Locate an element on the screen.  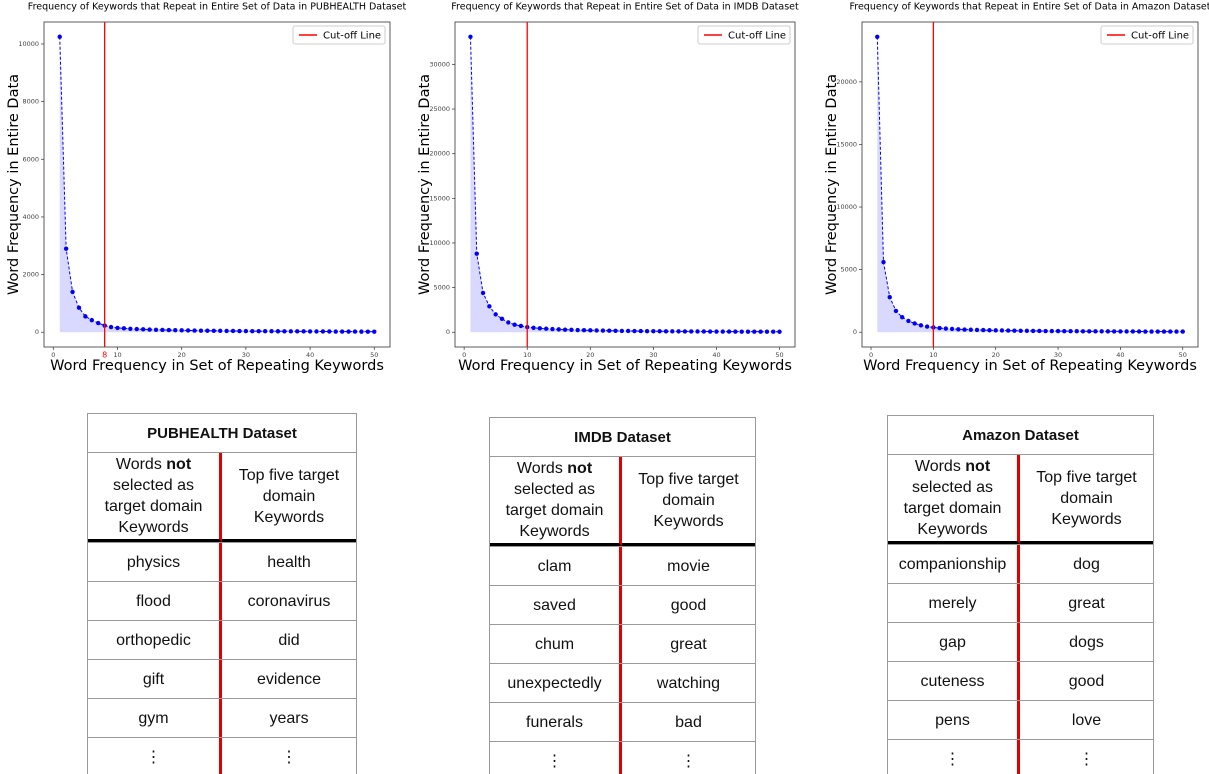
area is located at coordinates (217, 184).